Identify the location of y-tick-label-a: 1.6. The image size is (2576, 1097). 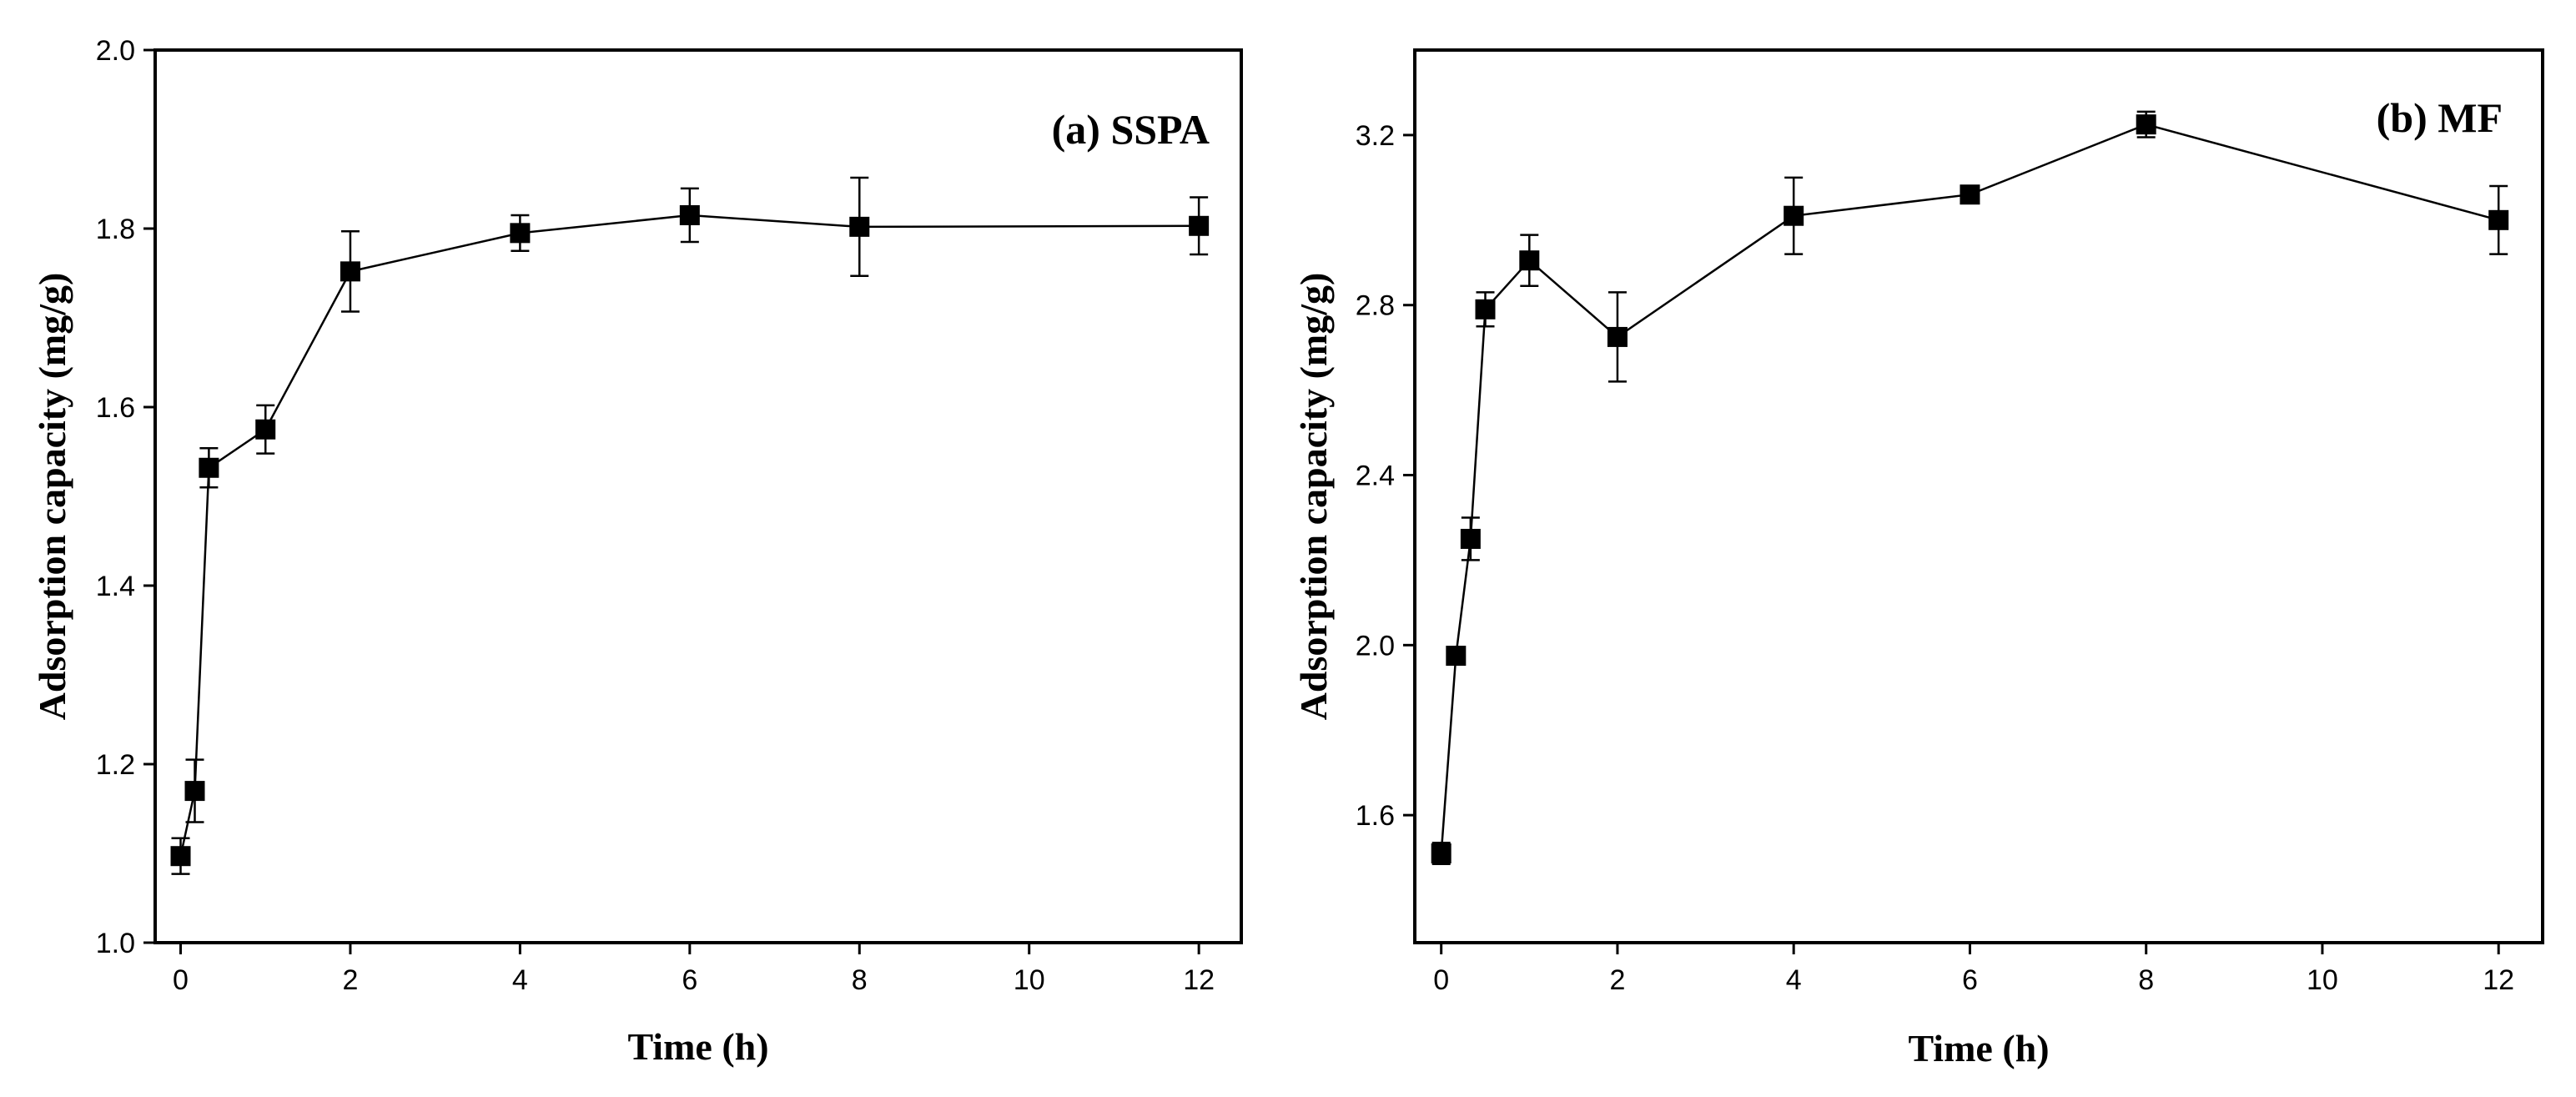
(115, 408).